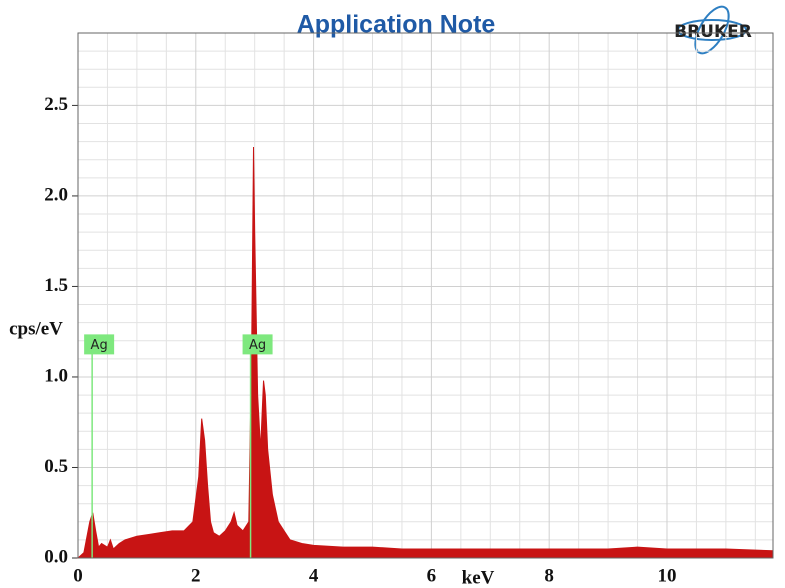  What do you see at coordinates (56, 556) in the screenshot?
I see `y-tick-label: 0.0` at bounding box center [56, 556].